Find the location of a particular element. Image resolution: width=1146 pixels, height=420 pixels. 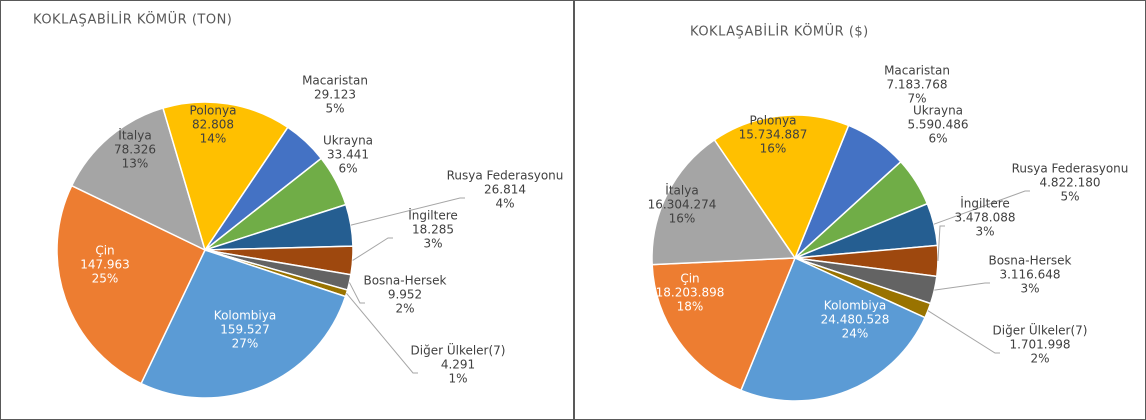

data-label: 26.814 is located at coordinates (505, 190).